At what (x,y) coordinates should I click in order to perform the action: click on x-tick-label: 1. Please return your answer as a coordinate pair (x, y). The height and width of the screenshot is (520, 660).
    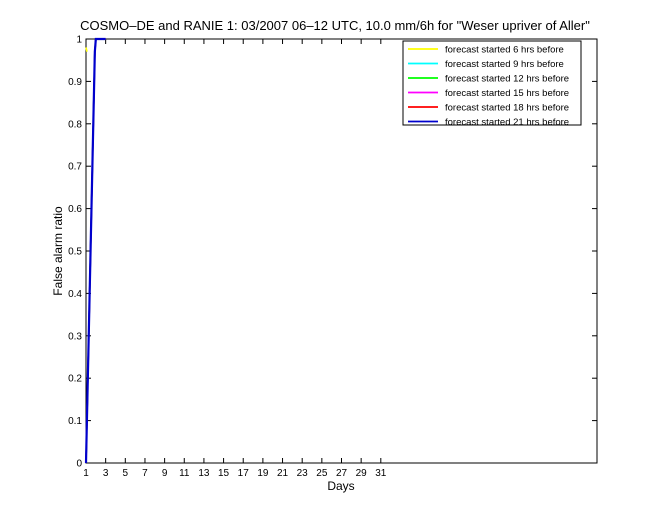
    Looking at the image, I should click on (86, 473).